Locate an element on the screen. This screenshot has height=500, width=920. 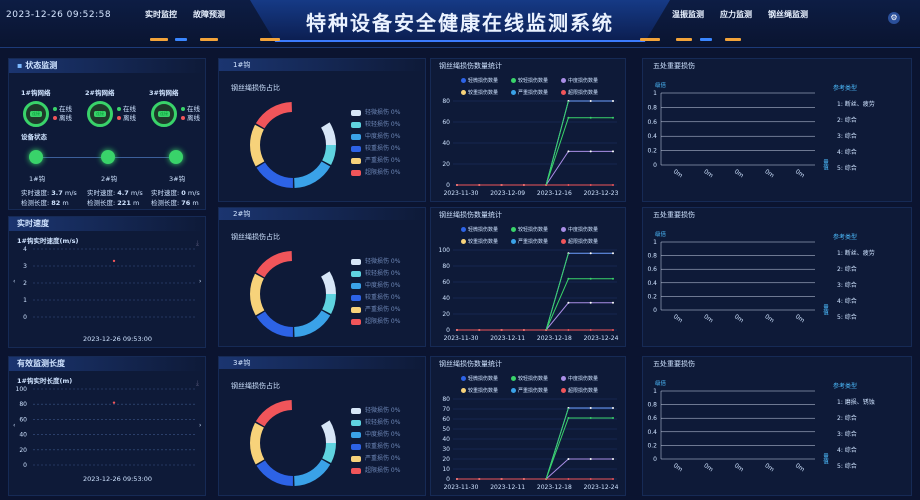
series-legend-label: 严重损伤数量 is located at coordinates (533, 391).